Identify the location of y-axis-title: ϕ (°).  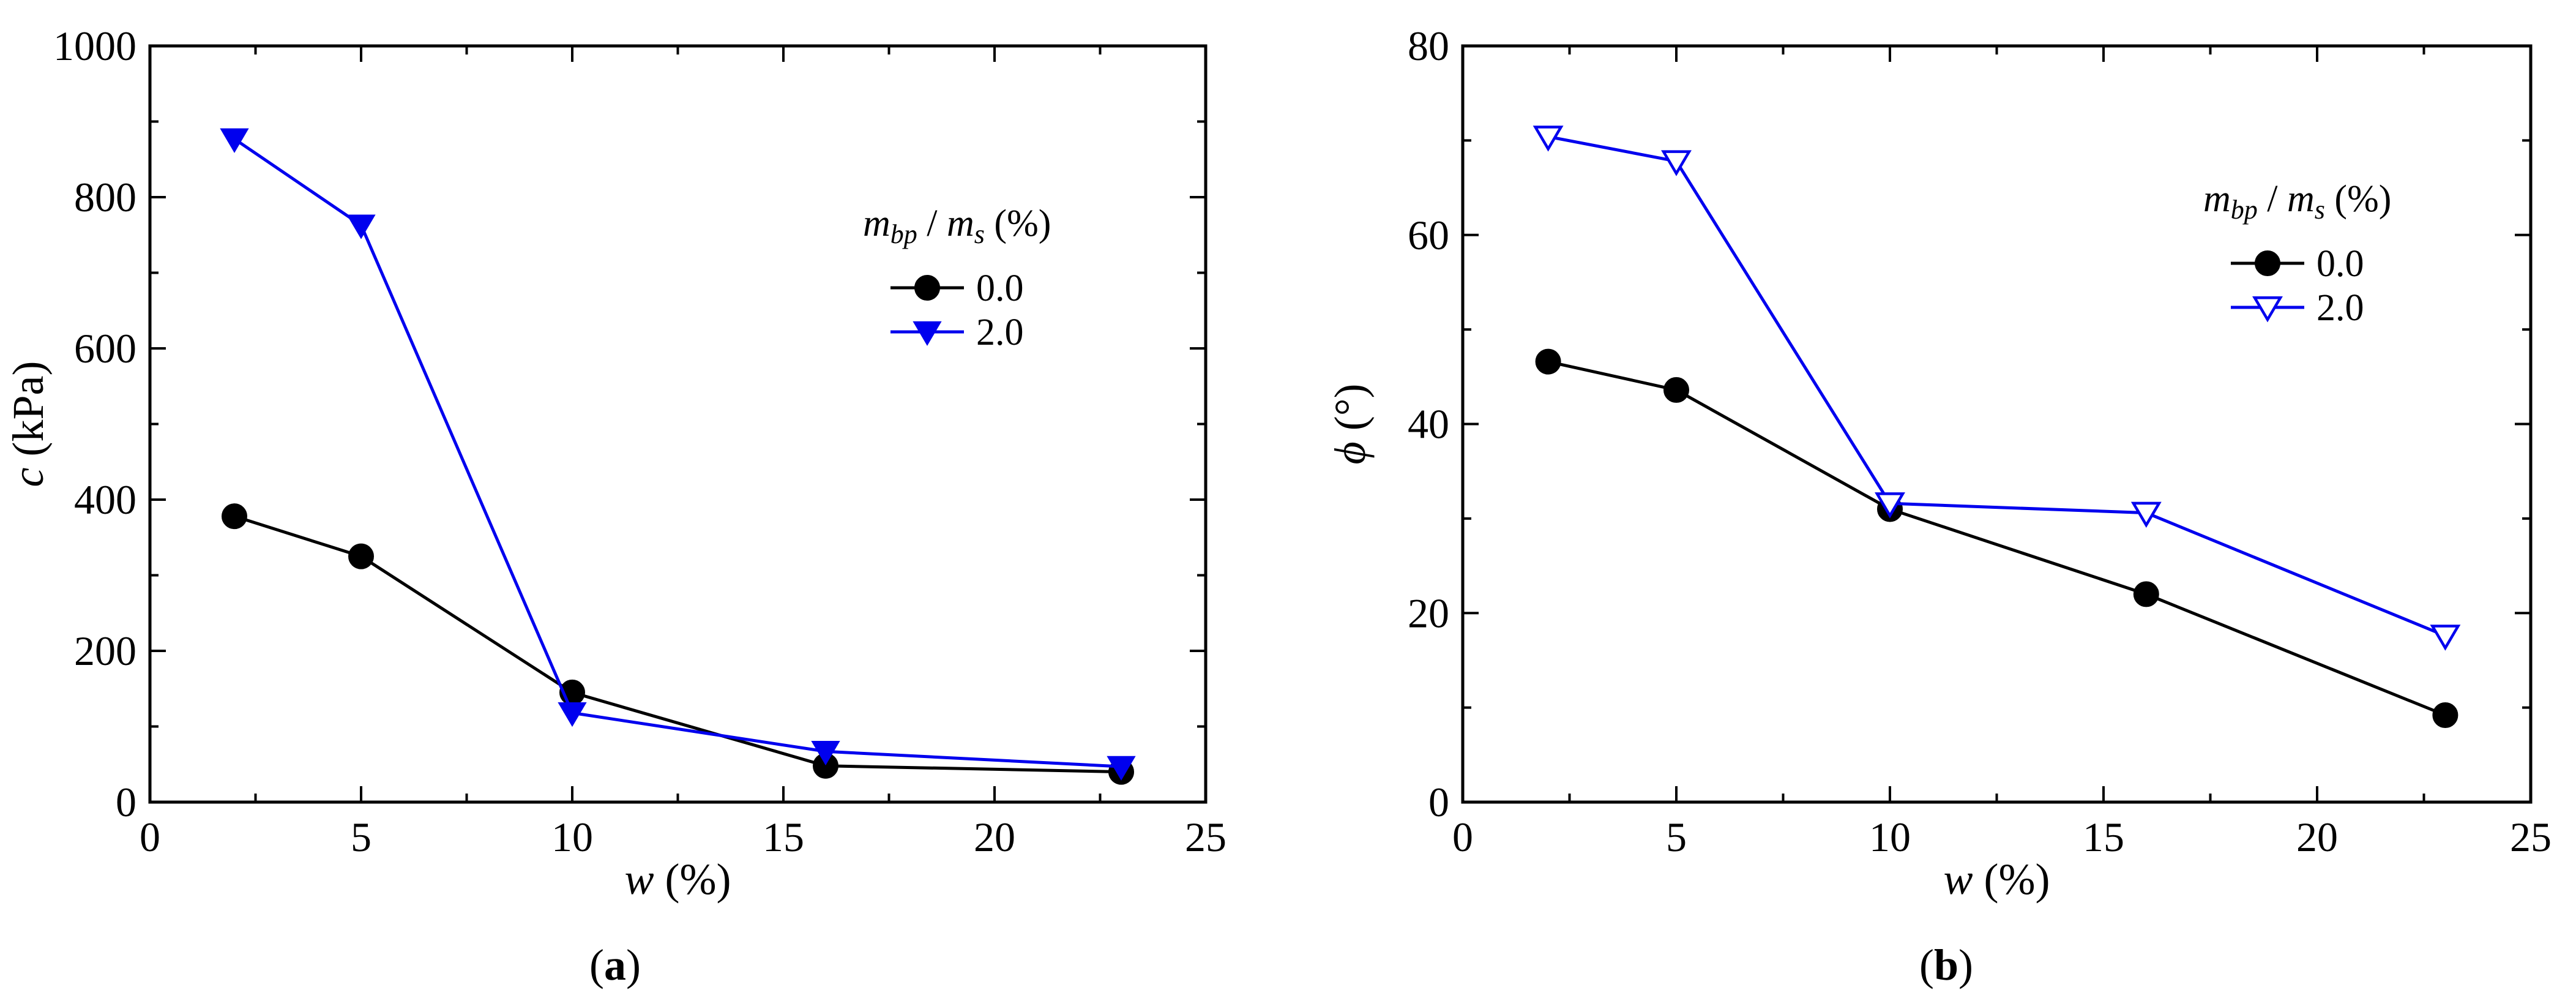
(1350, 423).